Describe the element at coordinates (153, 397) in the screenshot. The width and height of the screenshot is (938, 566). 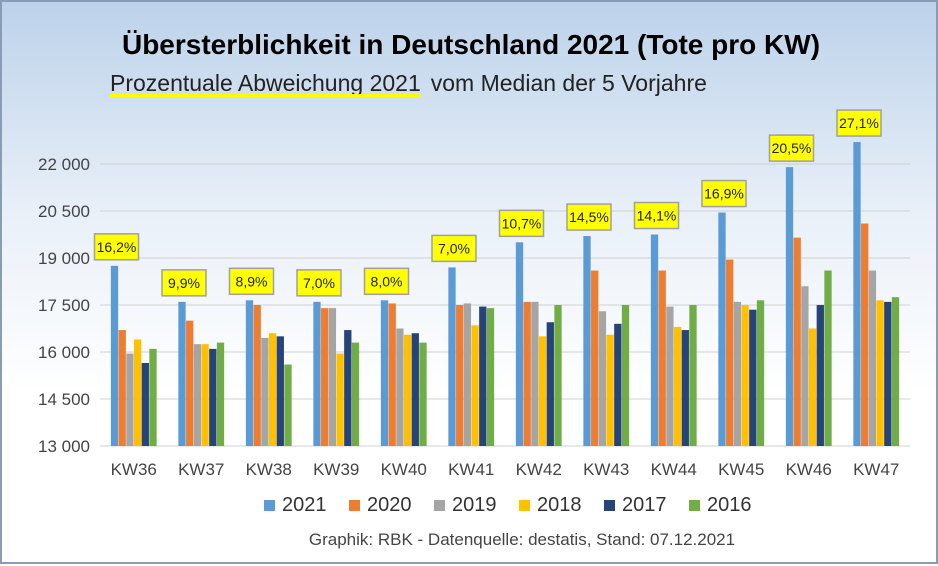
I see `bar-2016-KW36` at that location.